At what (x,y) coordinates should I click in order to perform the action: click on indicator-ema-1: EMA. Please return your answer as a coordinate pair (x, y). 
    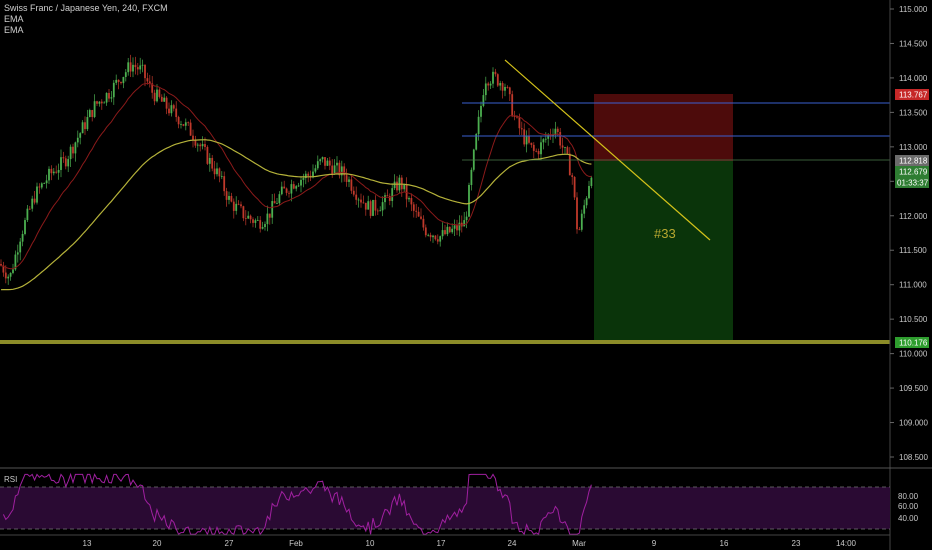
    Looking at the image, I should click on (14, 19).